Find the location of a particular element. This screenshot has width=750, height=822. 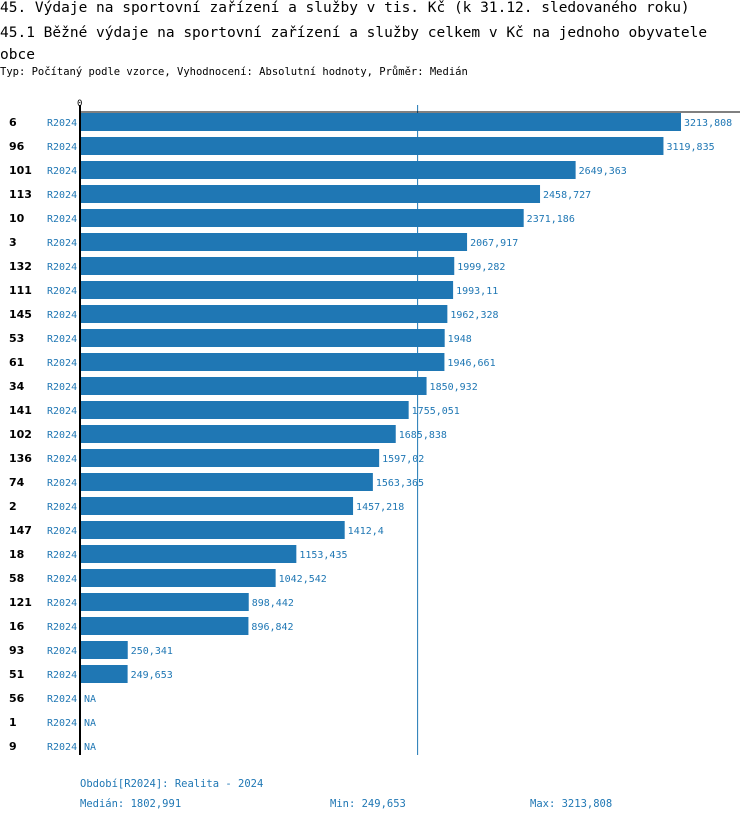

category-label: 136 is located at coordinates (20, 458).